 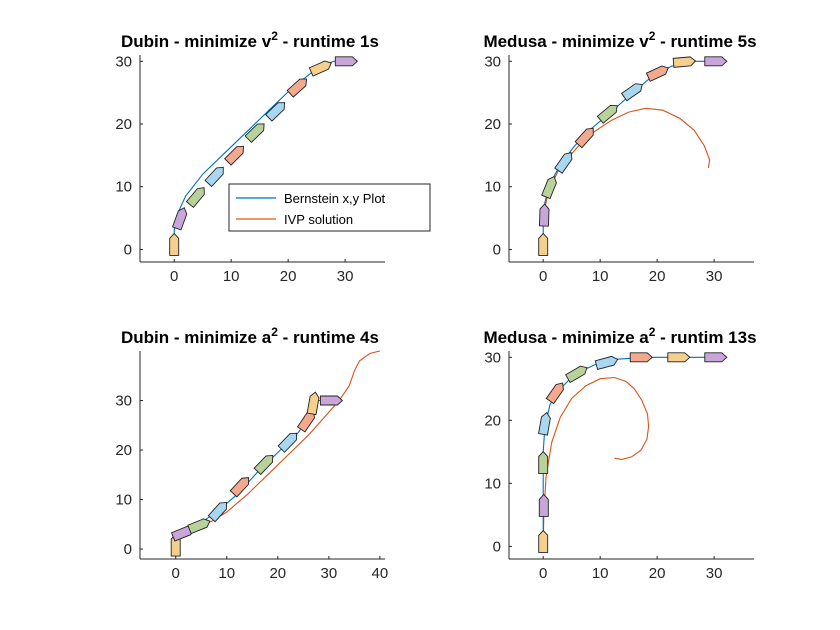 What do you see at coordinates (380, 573) in the screenshot?
I see `x-tick-label: 40` at bounding box center [380, 573].